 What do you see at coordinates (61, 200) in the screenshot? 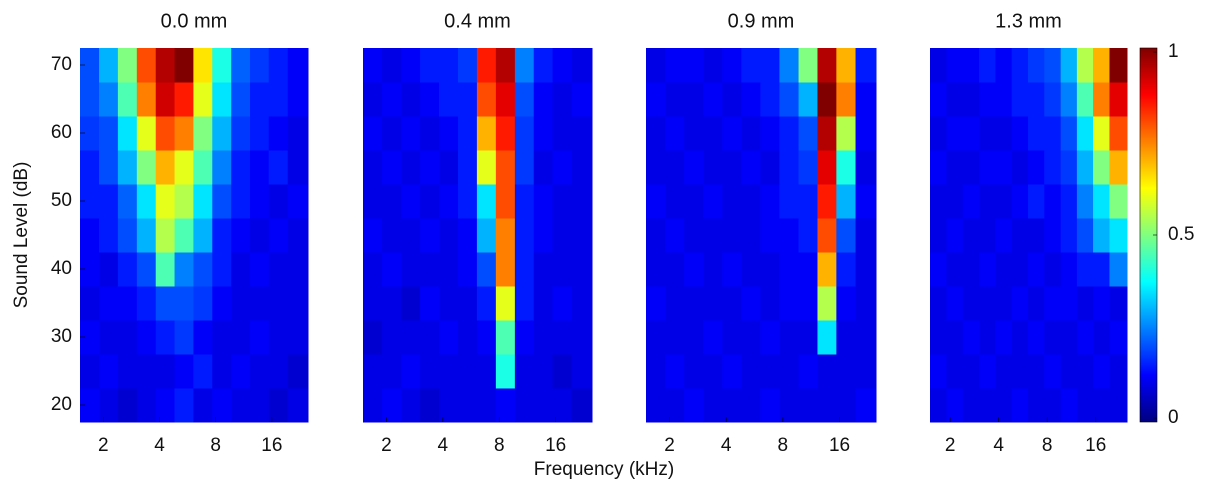
I see `y-tick-label: 50` at bounding box center [61, 200].